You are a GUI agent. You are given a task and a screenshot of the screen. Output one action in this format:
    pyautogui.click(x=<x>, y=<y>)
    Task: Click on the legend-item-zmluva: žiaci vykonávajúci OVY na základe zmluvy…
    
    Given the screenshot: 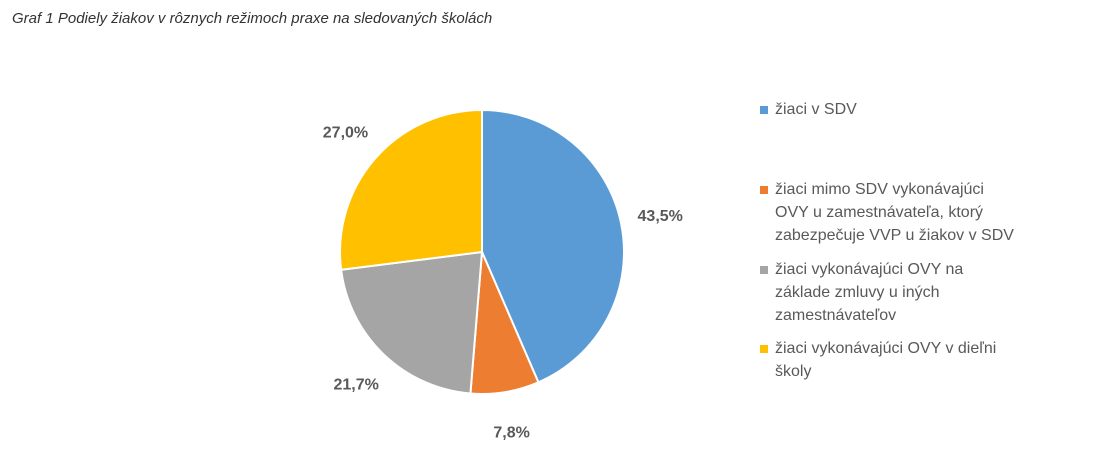 What is the action you would take?
    pyautogui.click(x=905, y=292)
    